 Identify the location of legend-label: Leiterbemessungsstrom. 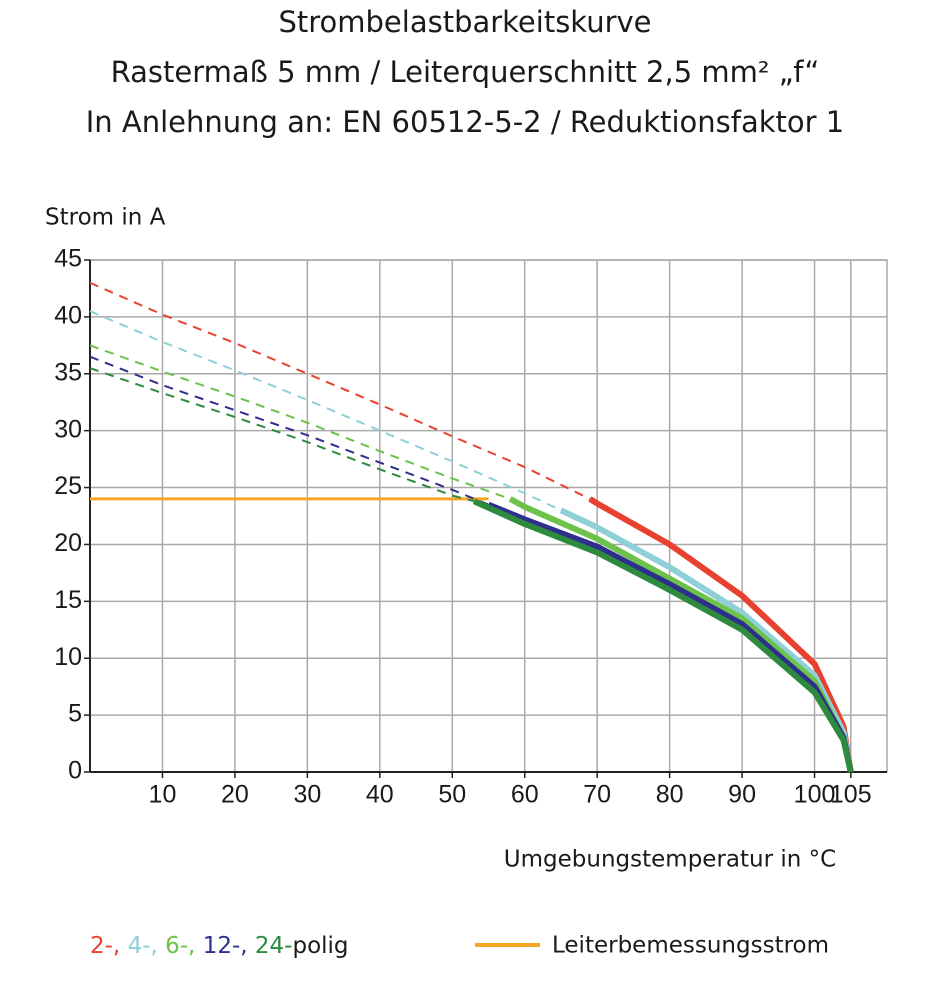
(690, 946).